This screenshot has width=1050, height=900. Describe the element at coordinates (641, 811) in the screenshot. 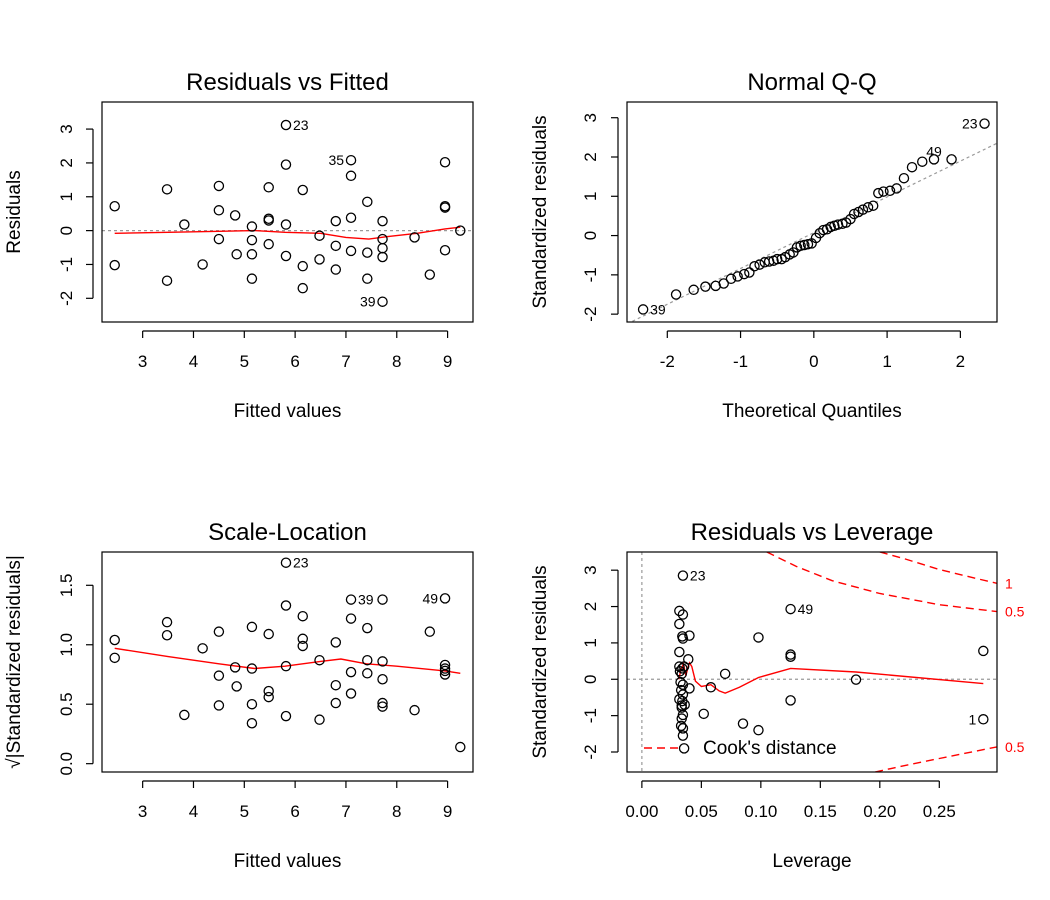

I see `x-tick-label: 0.00` at that location.